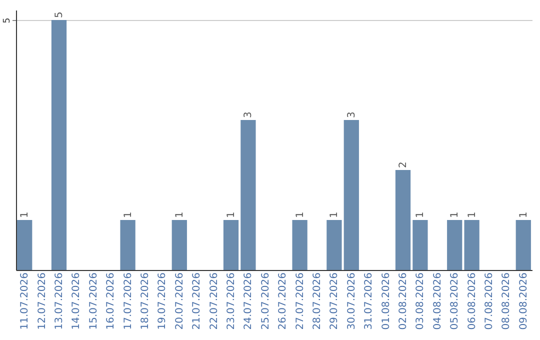 The width and height of the screenshot is (540, 340). Describe the element at coordinates (352, 301) in the screenshot. I see `x-tick-label: 30.07.2026` at that location.